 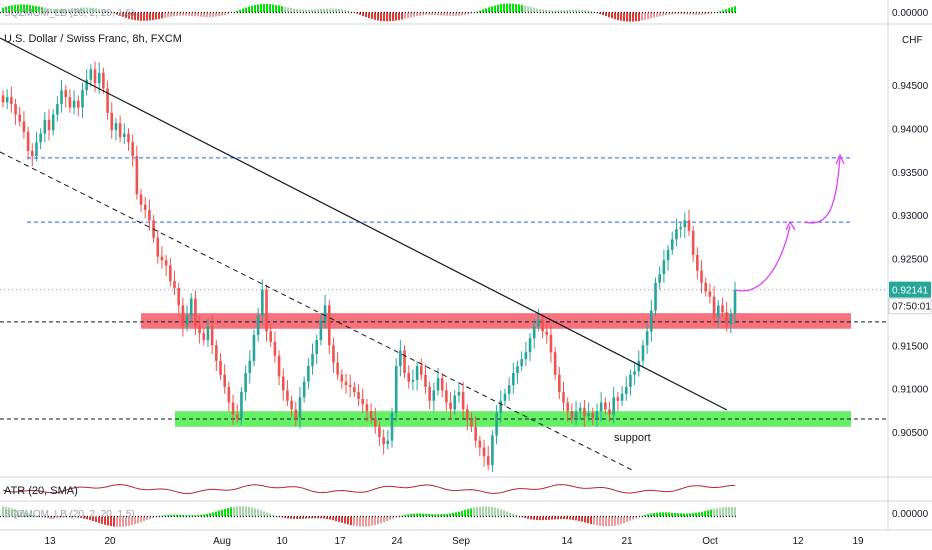 I want to click on projection-arrowhead, so click(x=790, y=225).